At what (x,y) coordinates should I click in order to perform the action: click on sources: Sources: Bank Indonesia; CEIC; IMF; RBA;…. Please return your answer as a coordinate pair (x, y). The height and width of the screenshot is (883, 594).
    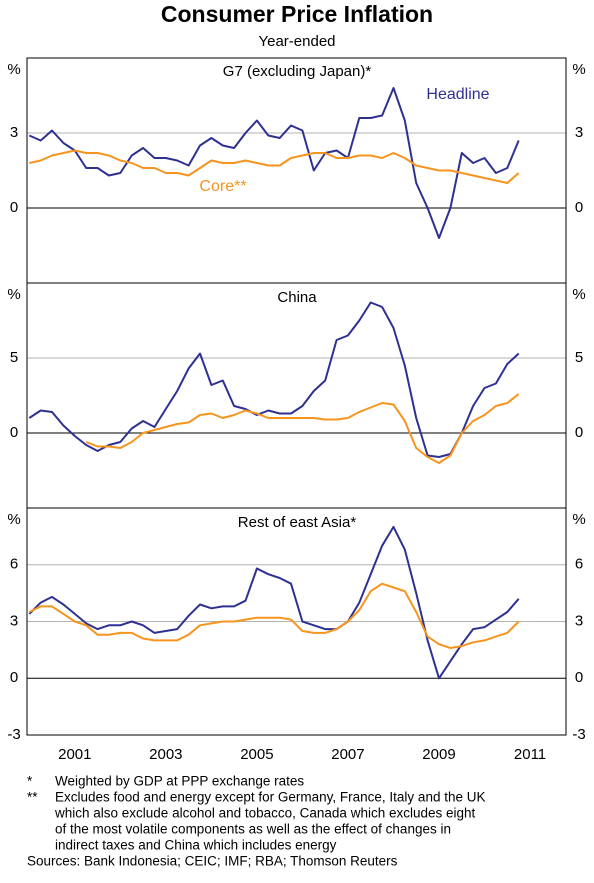
    Looking at the image, I should click on (212, 861).